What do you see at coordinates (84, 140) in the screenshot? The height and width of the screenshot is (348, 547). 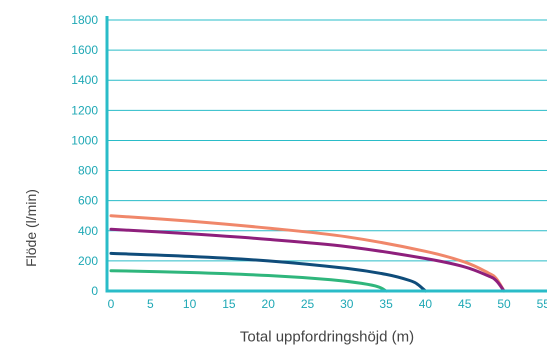 I see `y-tick-label: 1000` at bounding box center [84, 140].